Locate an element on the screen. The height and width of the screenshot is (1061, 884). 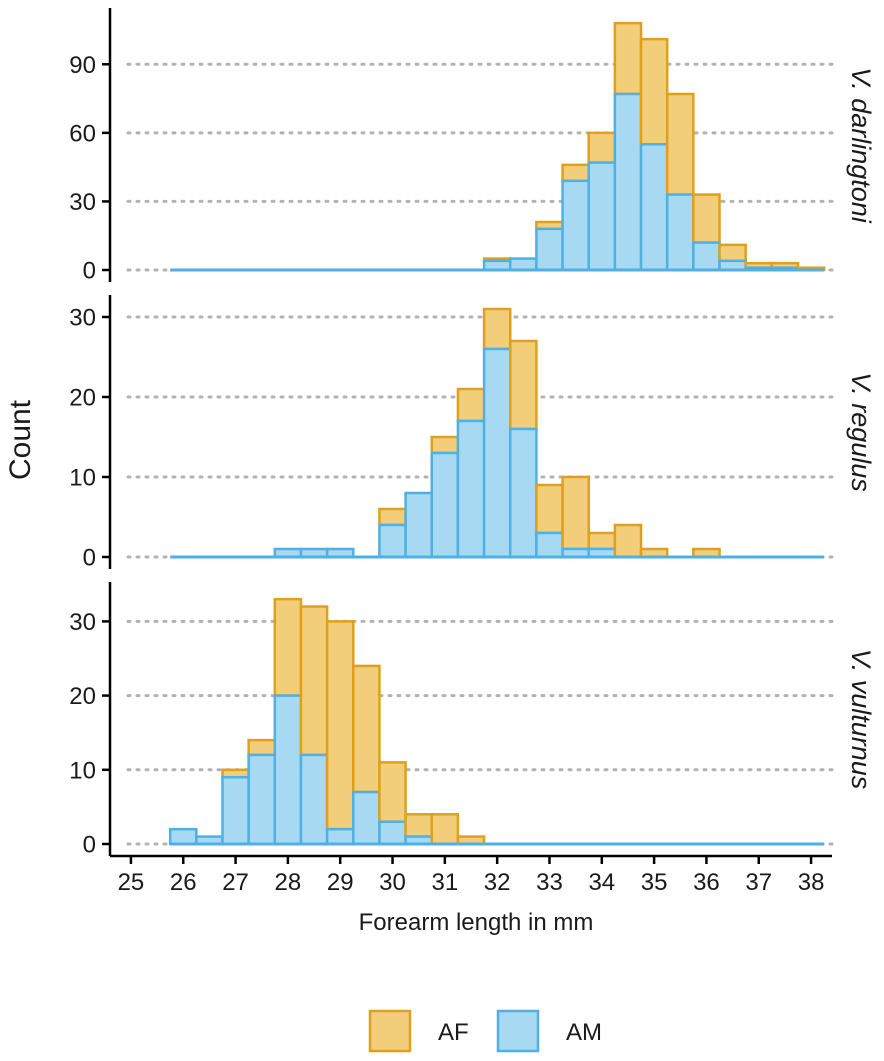
facet-strip-label: V. darlingtoni is located at coordinates (861, 145).